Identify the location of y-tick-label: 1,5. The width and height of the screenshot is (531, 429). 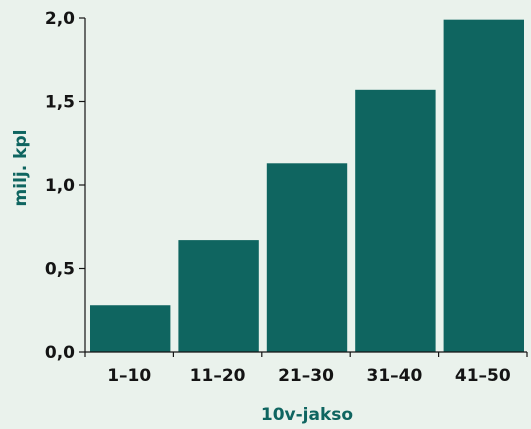
(60, 103).